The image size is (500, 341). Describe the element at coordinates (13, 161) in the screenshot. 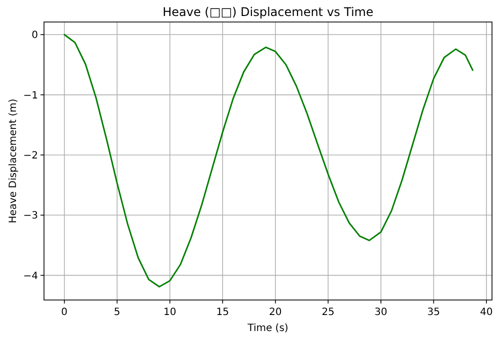

I see `y-axis-title: Heave Displacement (m)` at that location.